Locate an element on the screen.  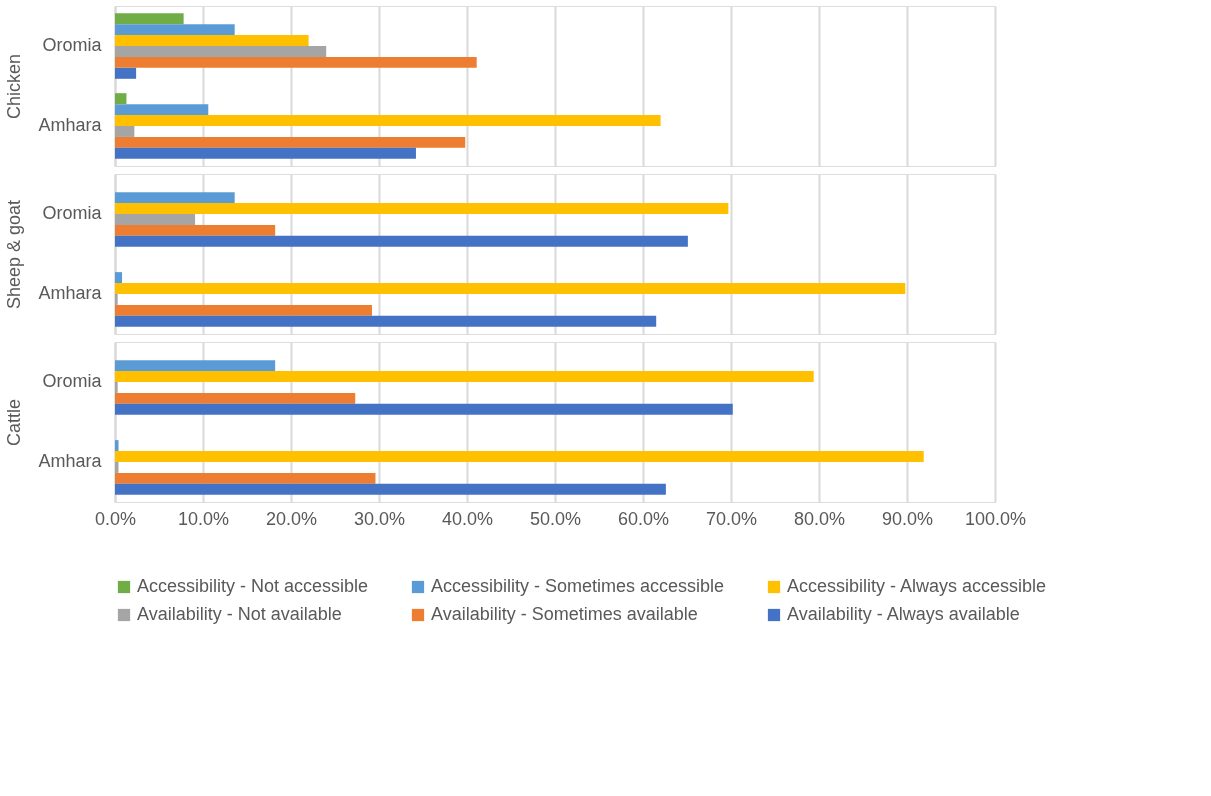
legend-label: Accessibility - Always accessible is located at coordinates (917, 586).